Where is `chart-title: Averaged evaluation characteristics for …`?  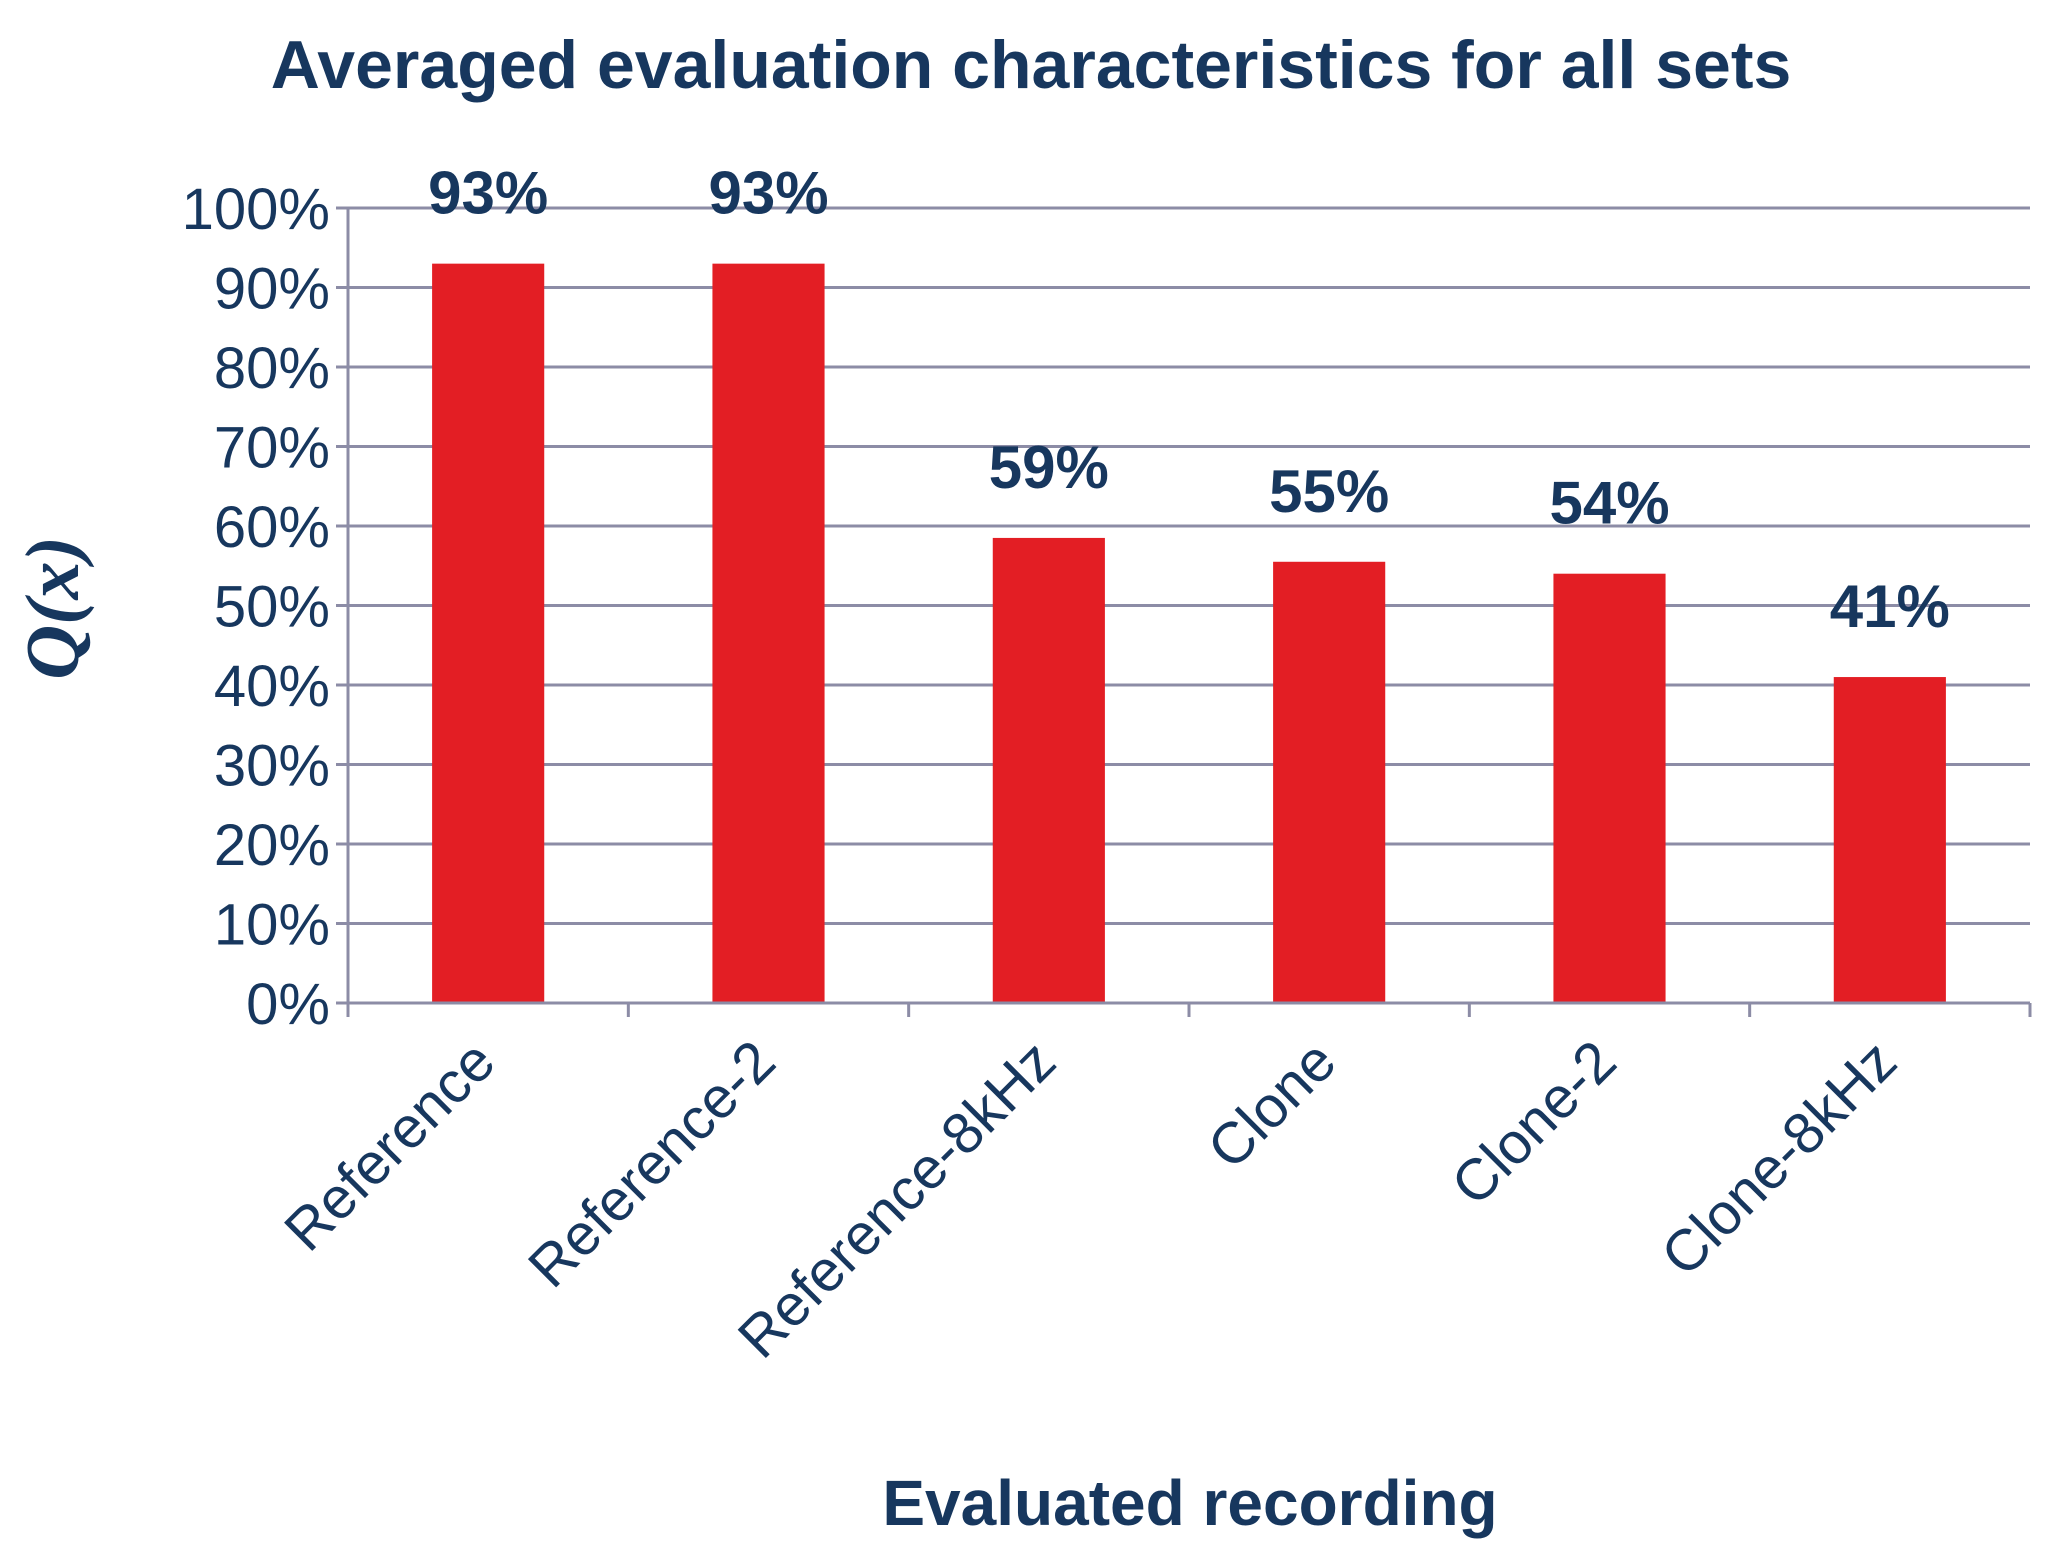
chart-title: Averaged evaluation characteristics for … is located at coordinates (1031, 65).